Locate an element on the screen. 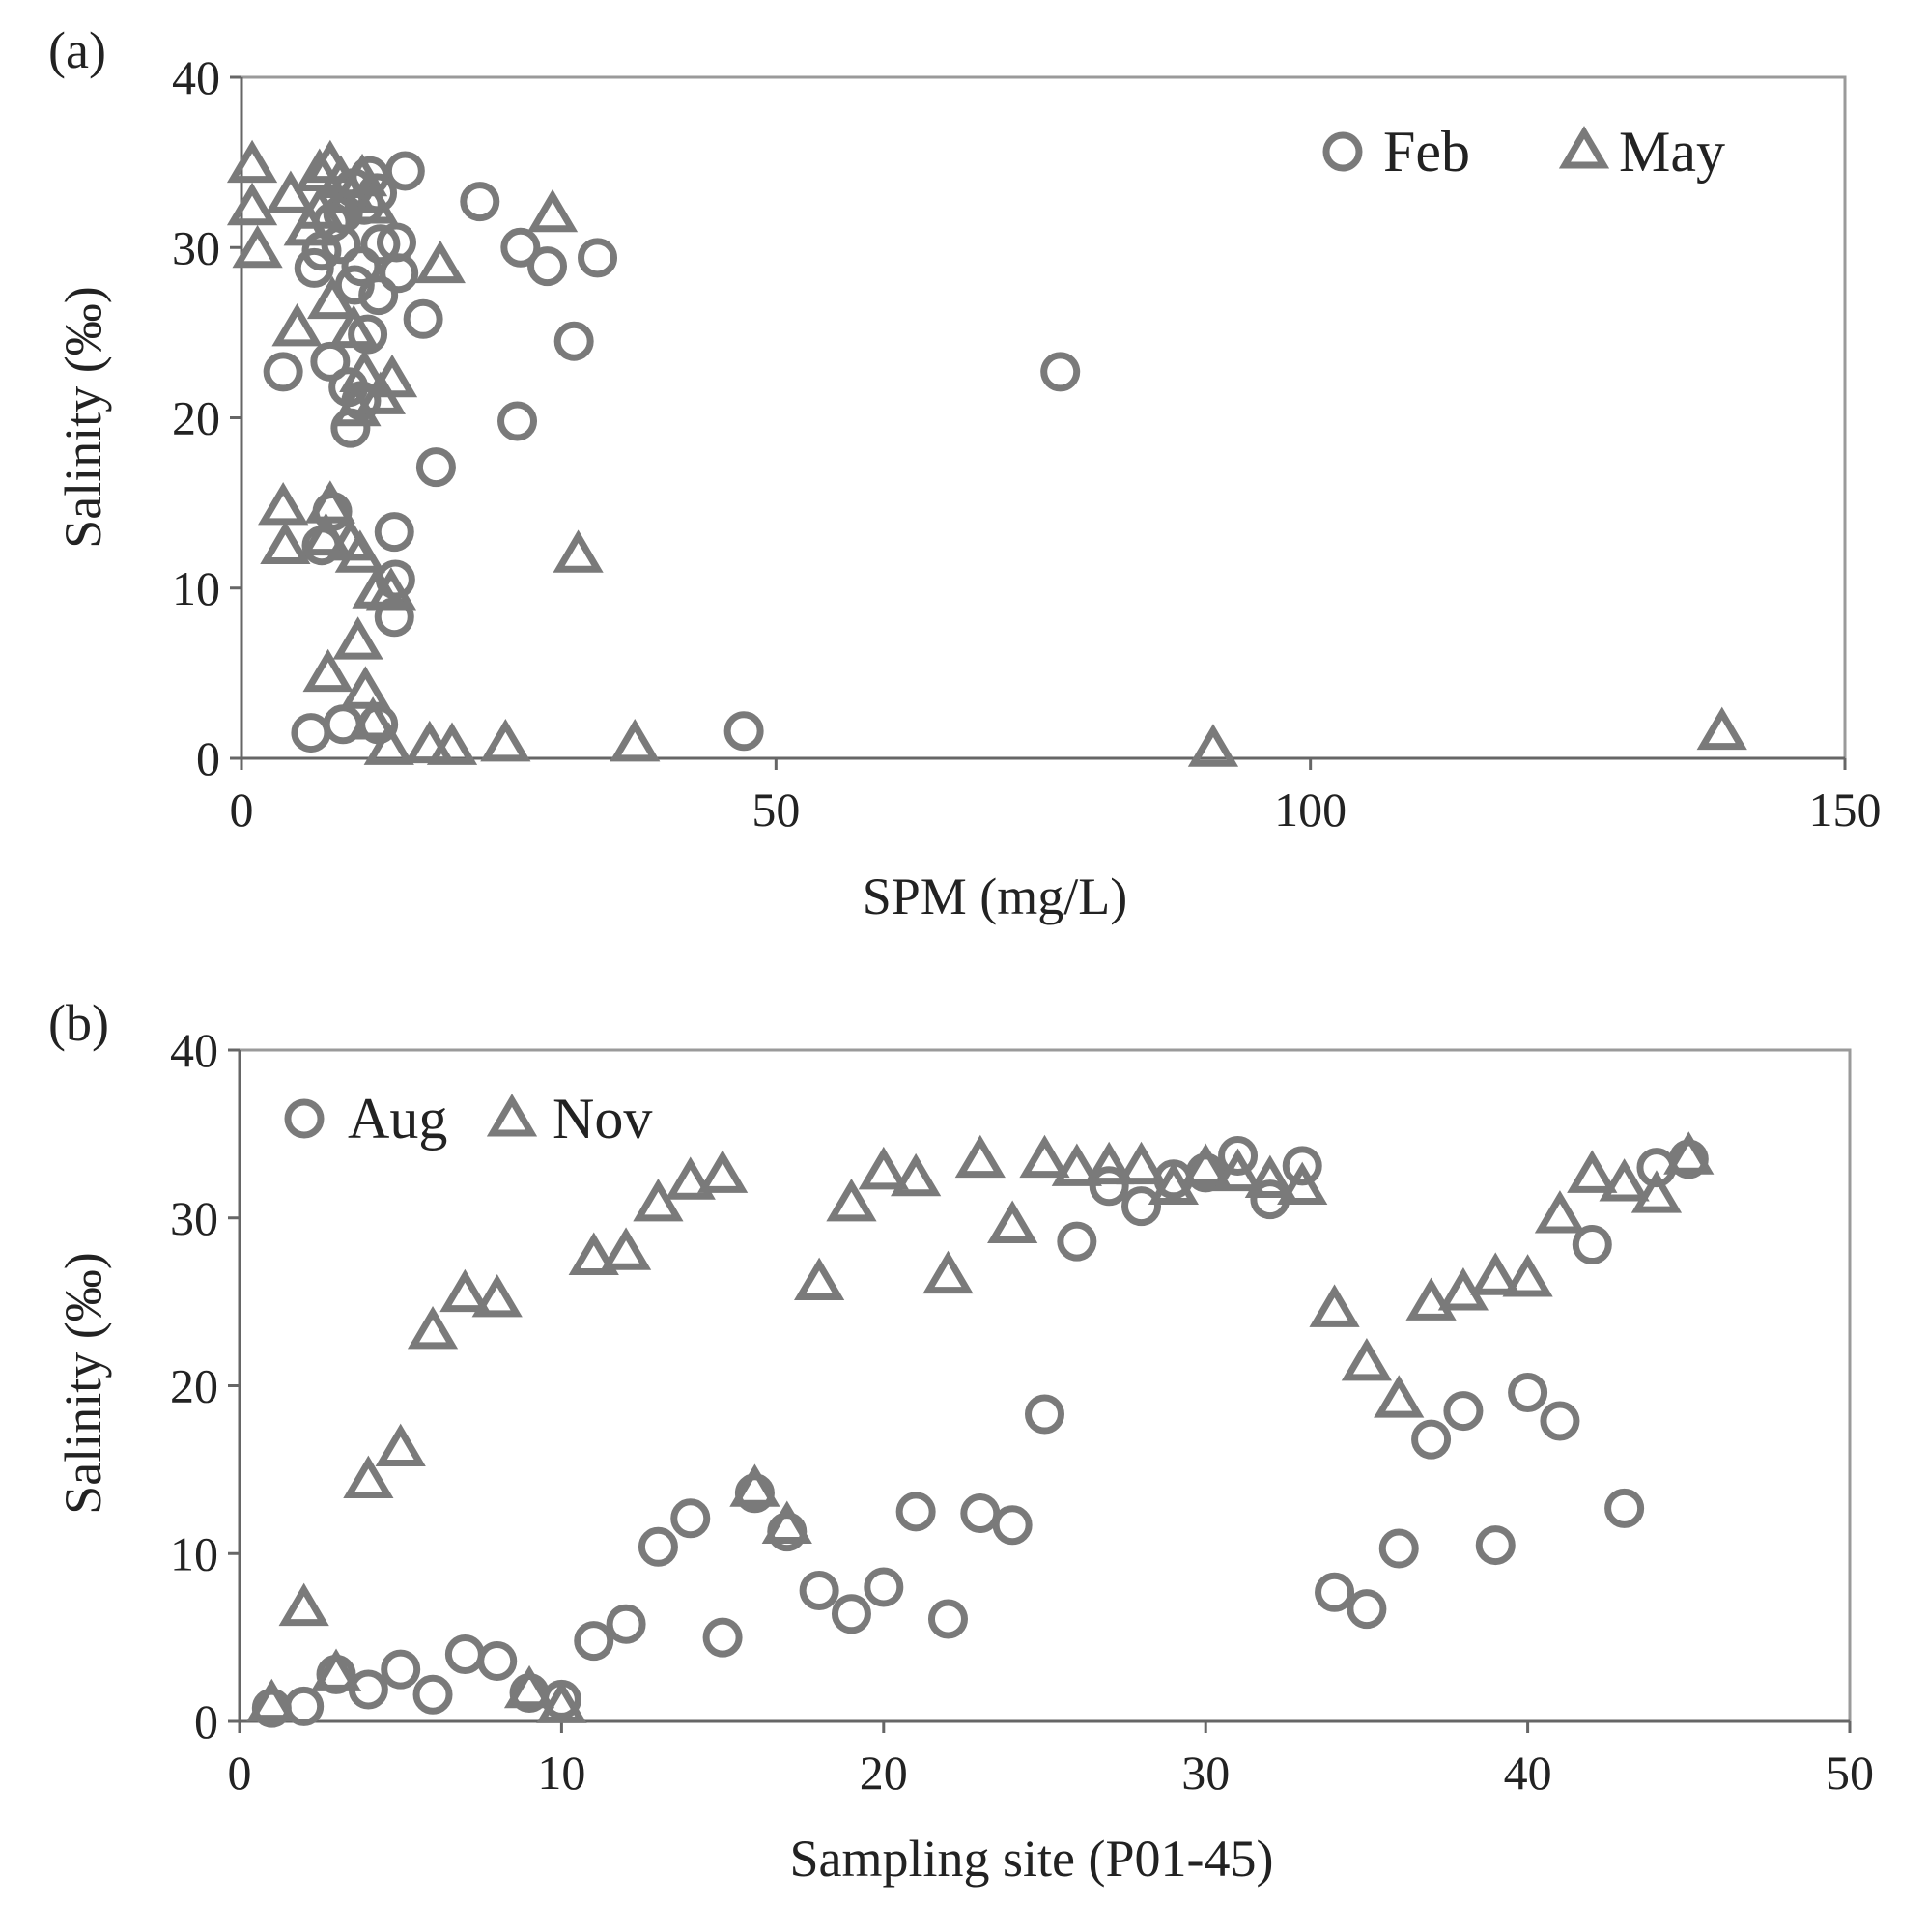 Image resolution: width=1928 pixels, height=1932 pixels. panel-a-x-tick-label: 100 is located at coordinates (1310, 809).